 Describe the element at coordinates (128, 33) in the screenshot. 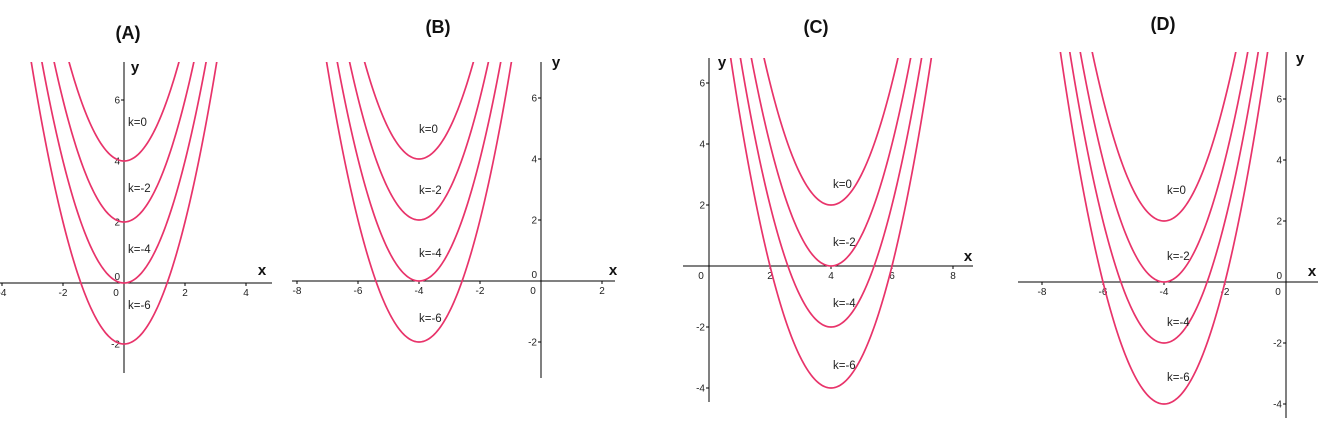

I see `chart-title: (A)` at that location.